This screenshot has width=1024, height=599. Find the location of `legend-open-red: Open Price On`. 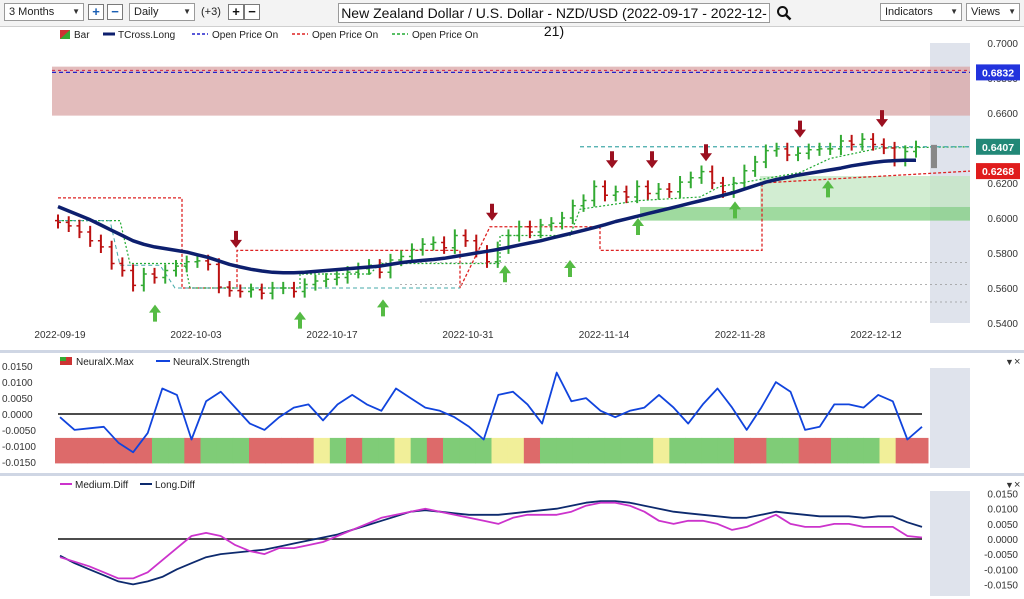

legend-open-red: Open Price On is located at coordinates (345, 35).